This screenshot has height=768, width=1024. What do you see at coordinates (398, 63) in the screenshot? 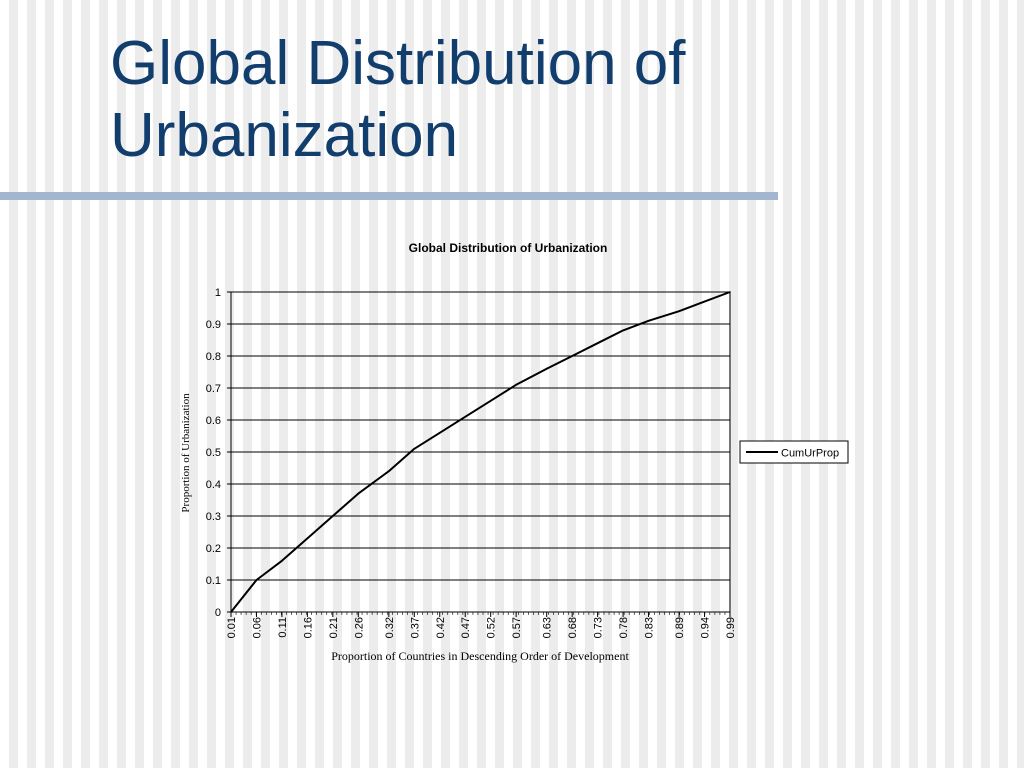
I see `slide-title-line-1: Global Distribution of` at bounding box center [398, 63].